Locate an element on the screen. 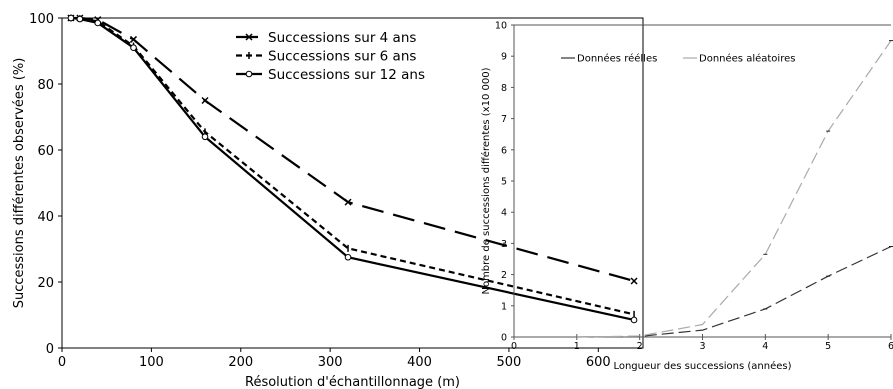 This screenshot has width=893, height=389. chart2-x-tick-label: 0 is located at coordinates (514, 346).